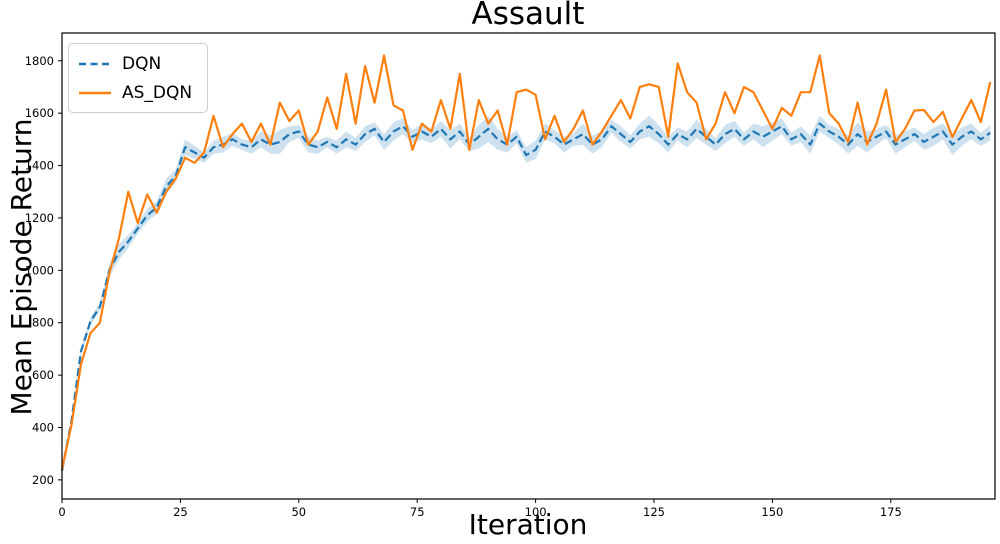 The image size is (1000, 544). What do you see at coordinates (39, 113) in the screenshot?
I see `y-tick-label: 1600` at bounding box center [39, 113].